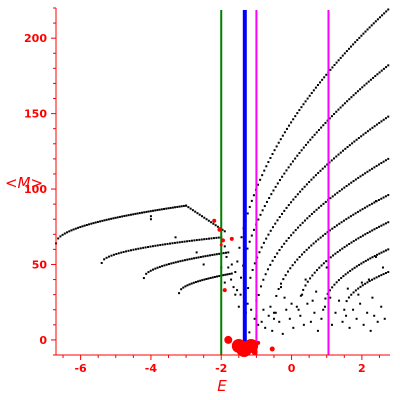  I want to click on x-tick-label: 2, so click(362, 368).